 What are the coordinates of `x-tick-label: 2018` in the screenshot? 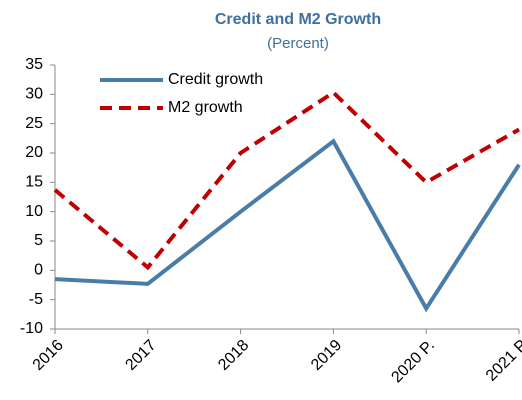 It's located at (233, 355).